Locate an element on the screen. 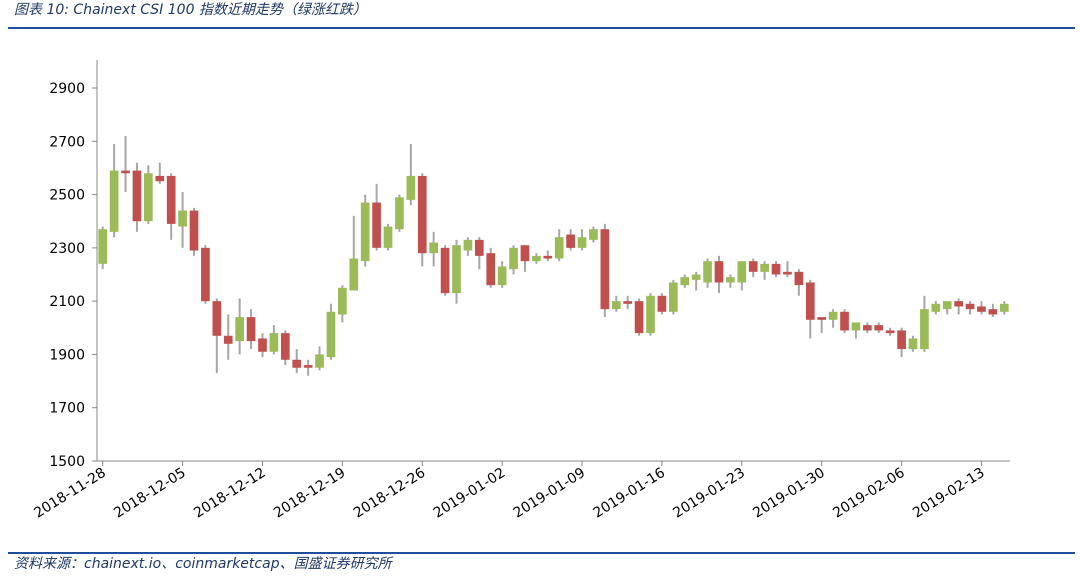 The image size is (1080, 577). y-tick-label: 1500 is located at coordinates (67, 462).